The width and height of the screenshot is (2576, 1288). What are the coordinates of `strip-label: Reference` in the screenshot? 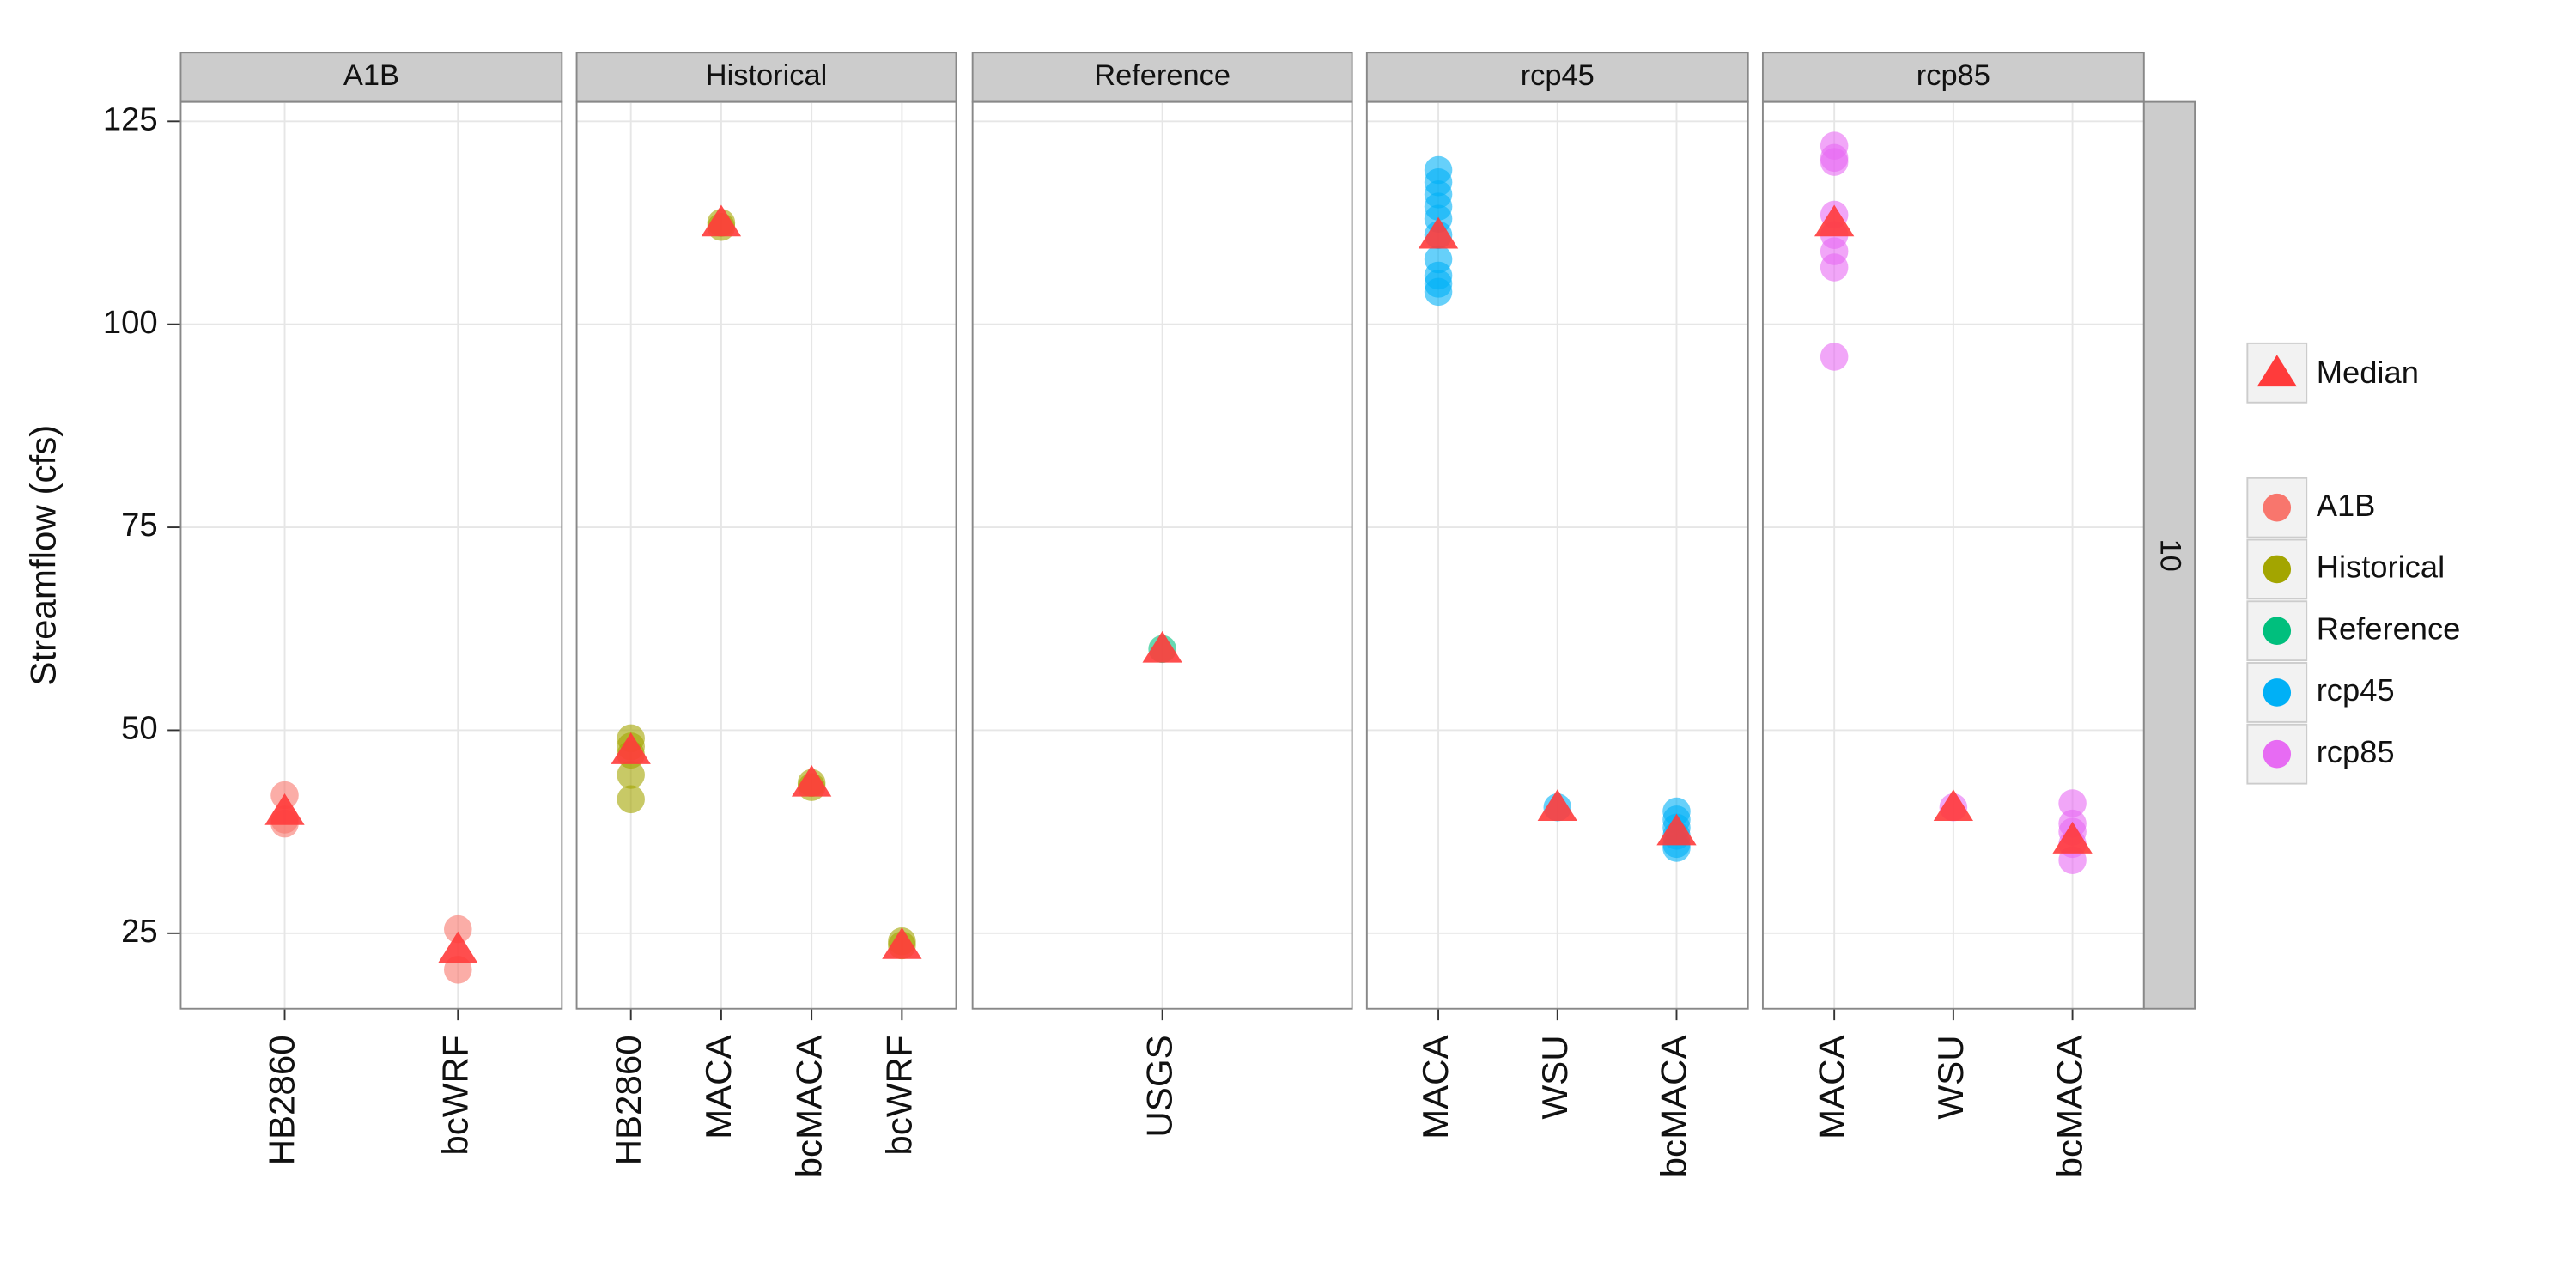 It's located at (1162, 75).